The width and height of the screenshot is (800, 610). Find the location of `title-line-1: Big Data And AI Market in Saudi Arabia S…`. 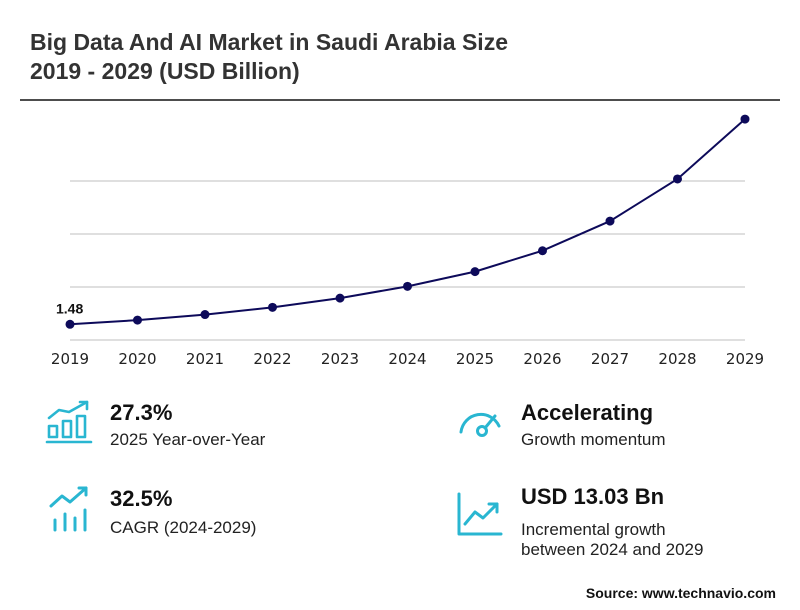

title-line-1: Big Data And AI Market in Saudi Arabia S… is located at coordinates (269, 42).